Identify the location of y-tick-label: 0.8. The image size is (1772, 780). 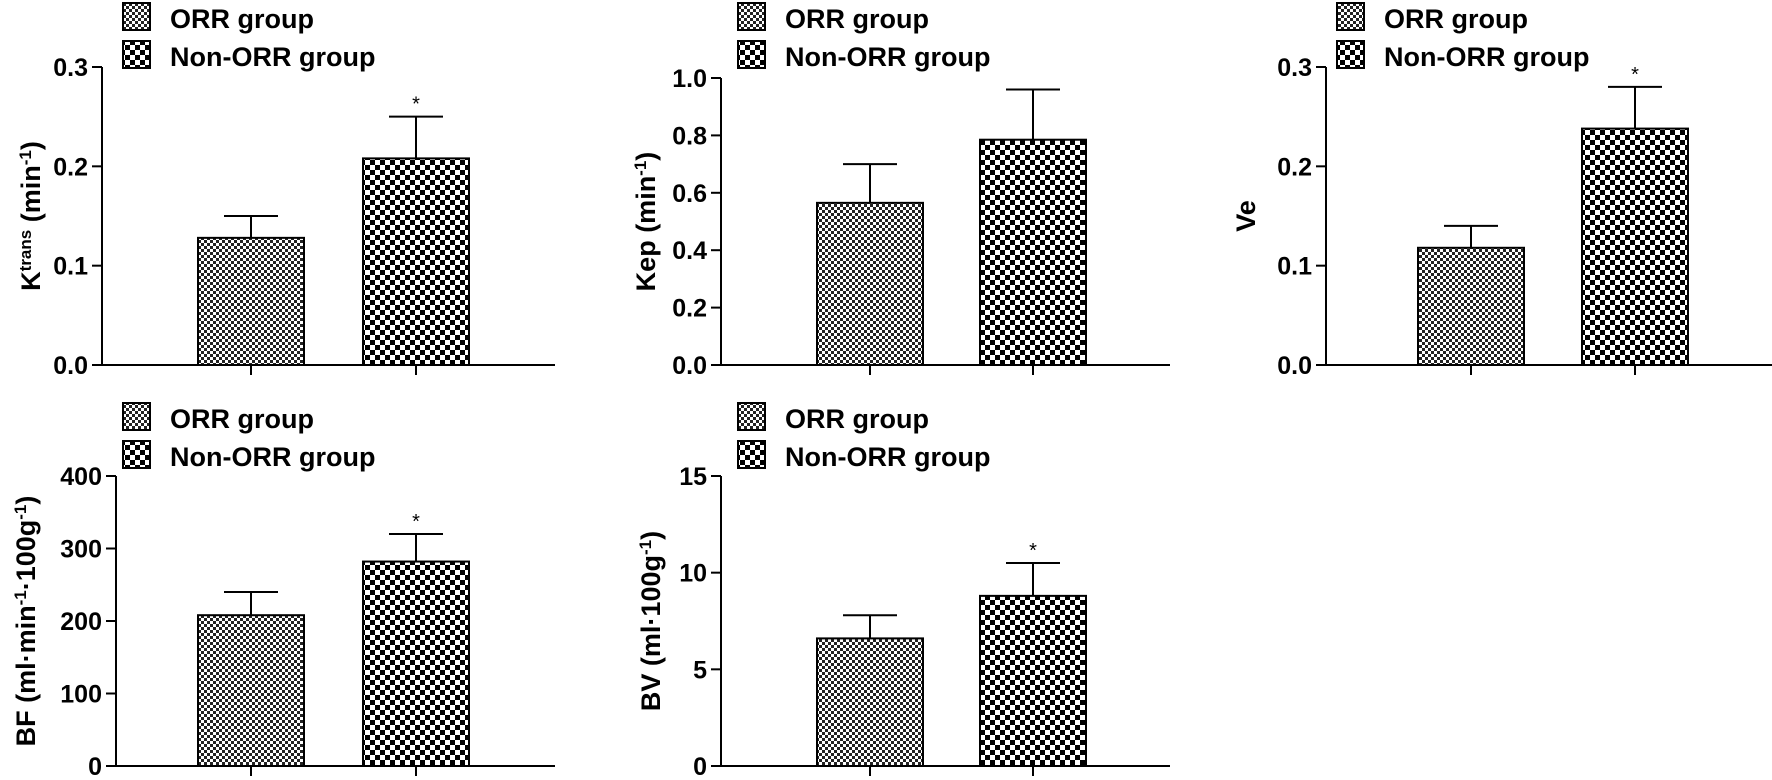
(689, 136).